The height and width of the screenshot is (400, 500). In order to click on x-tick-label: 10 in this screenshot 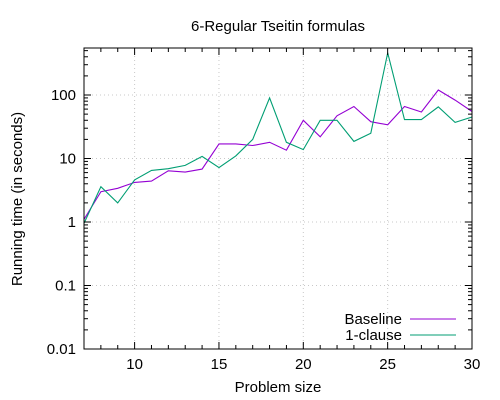, I will do `click(134, 364)`.